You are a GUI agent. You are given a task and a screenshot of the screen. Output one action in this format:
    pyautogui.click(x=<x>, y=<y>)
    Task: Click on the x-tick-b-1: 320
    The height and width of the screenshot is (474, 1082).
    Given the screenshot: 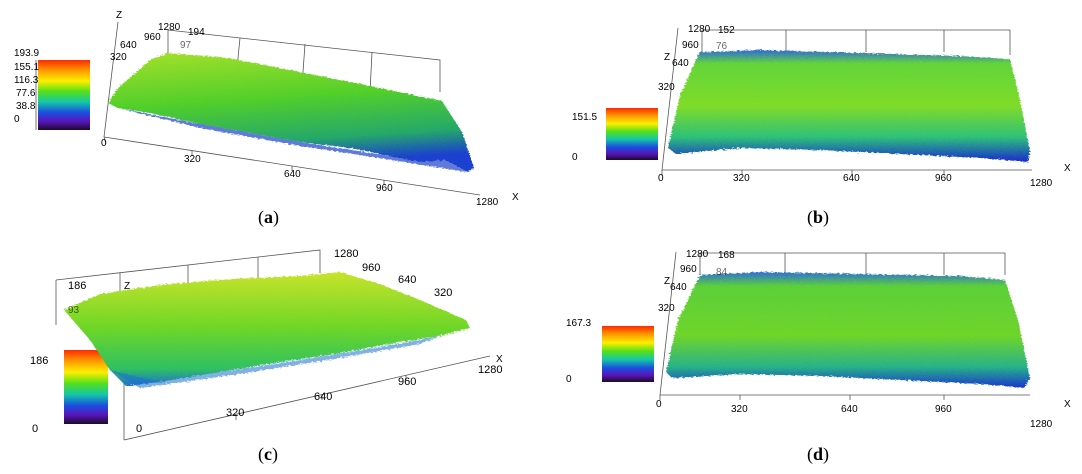 What is the action you would take?
    pyautogui.click(x=741, y=178)
    